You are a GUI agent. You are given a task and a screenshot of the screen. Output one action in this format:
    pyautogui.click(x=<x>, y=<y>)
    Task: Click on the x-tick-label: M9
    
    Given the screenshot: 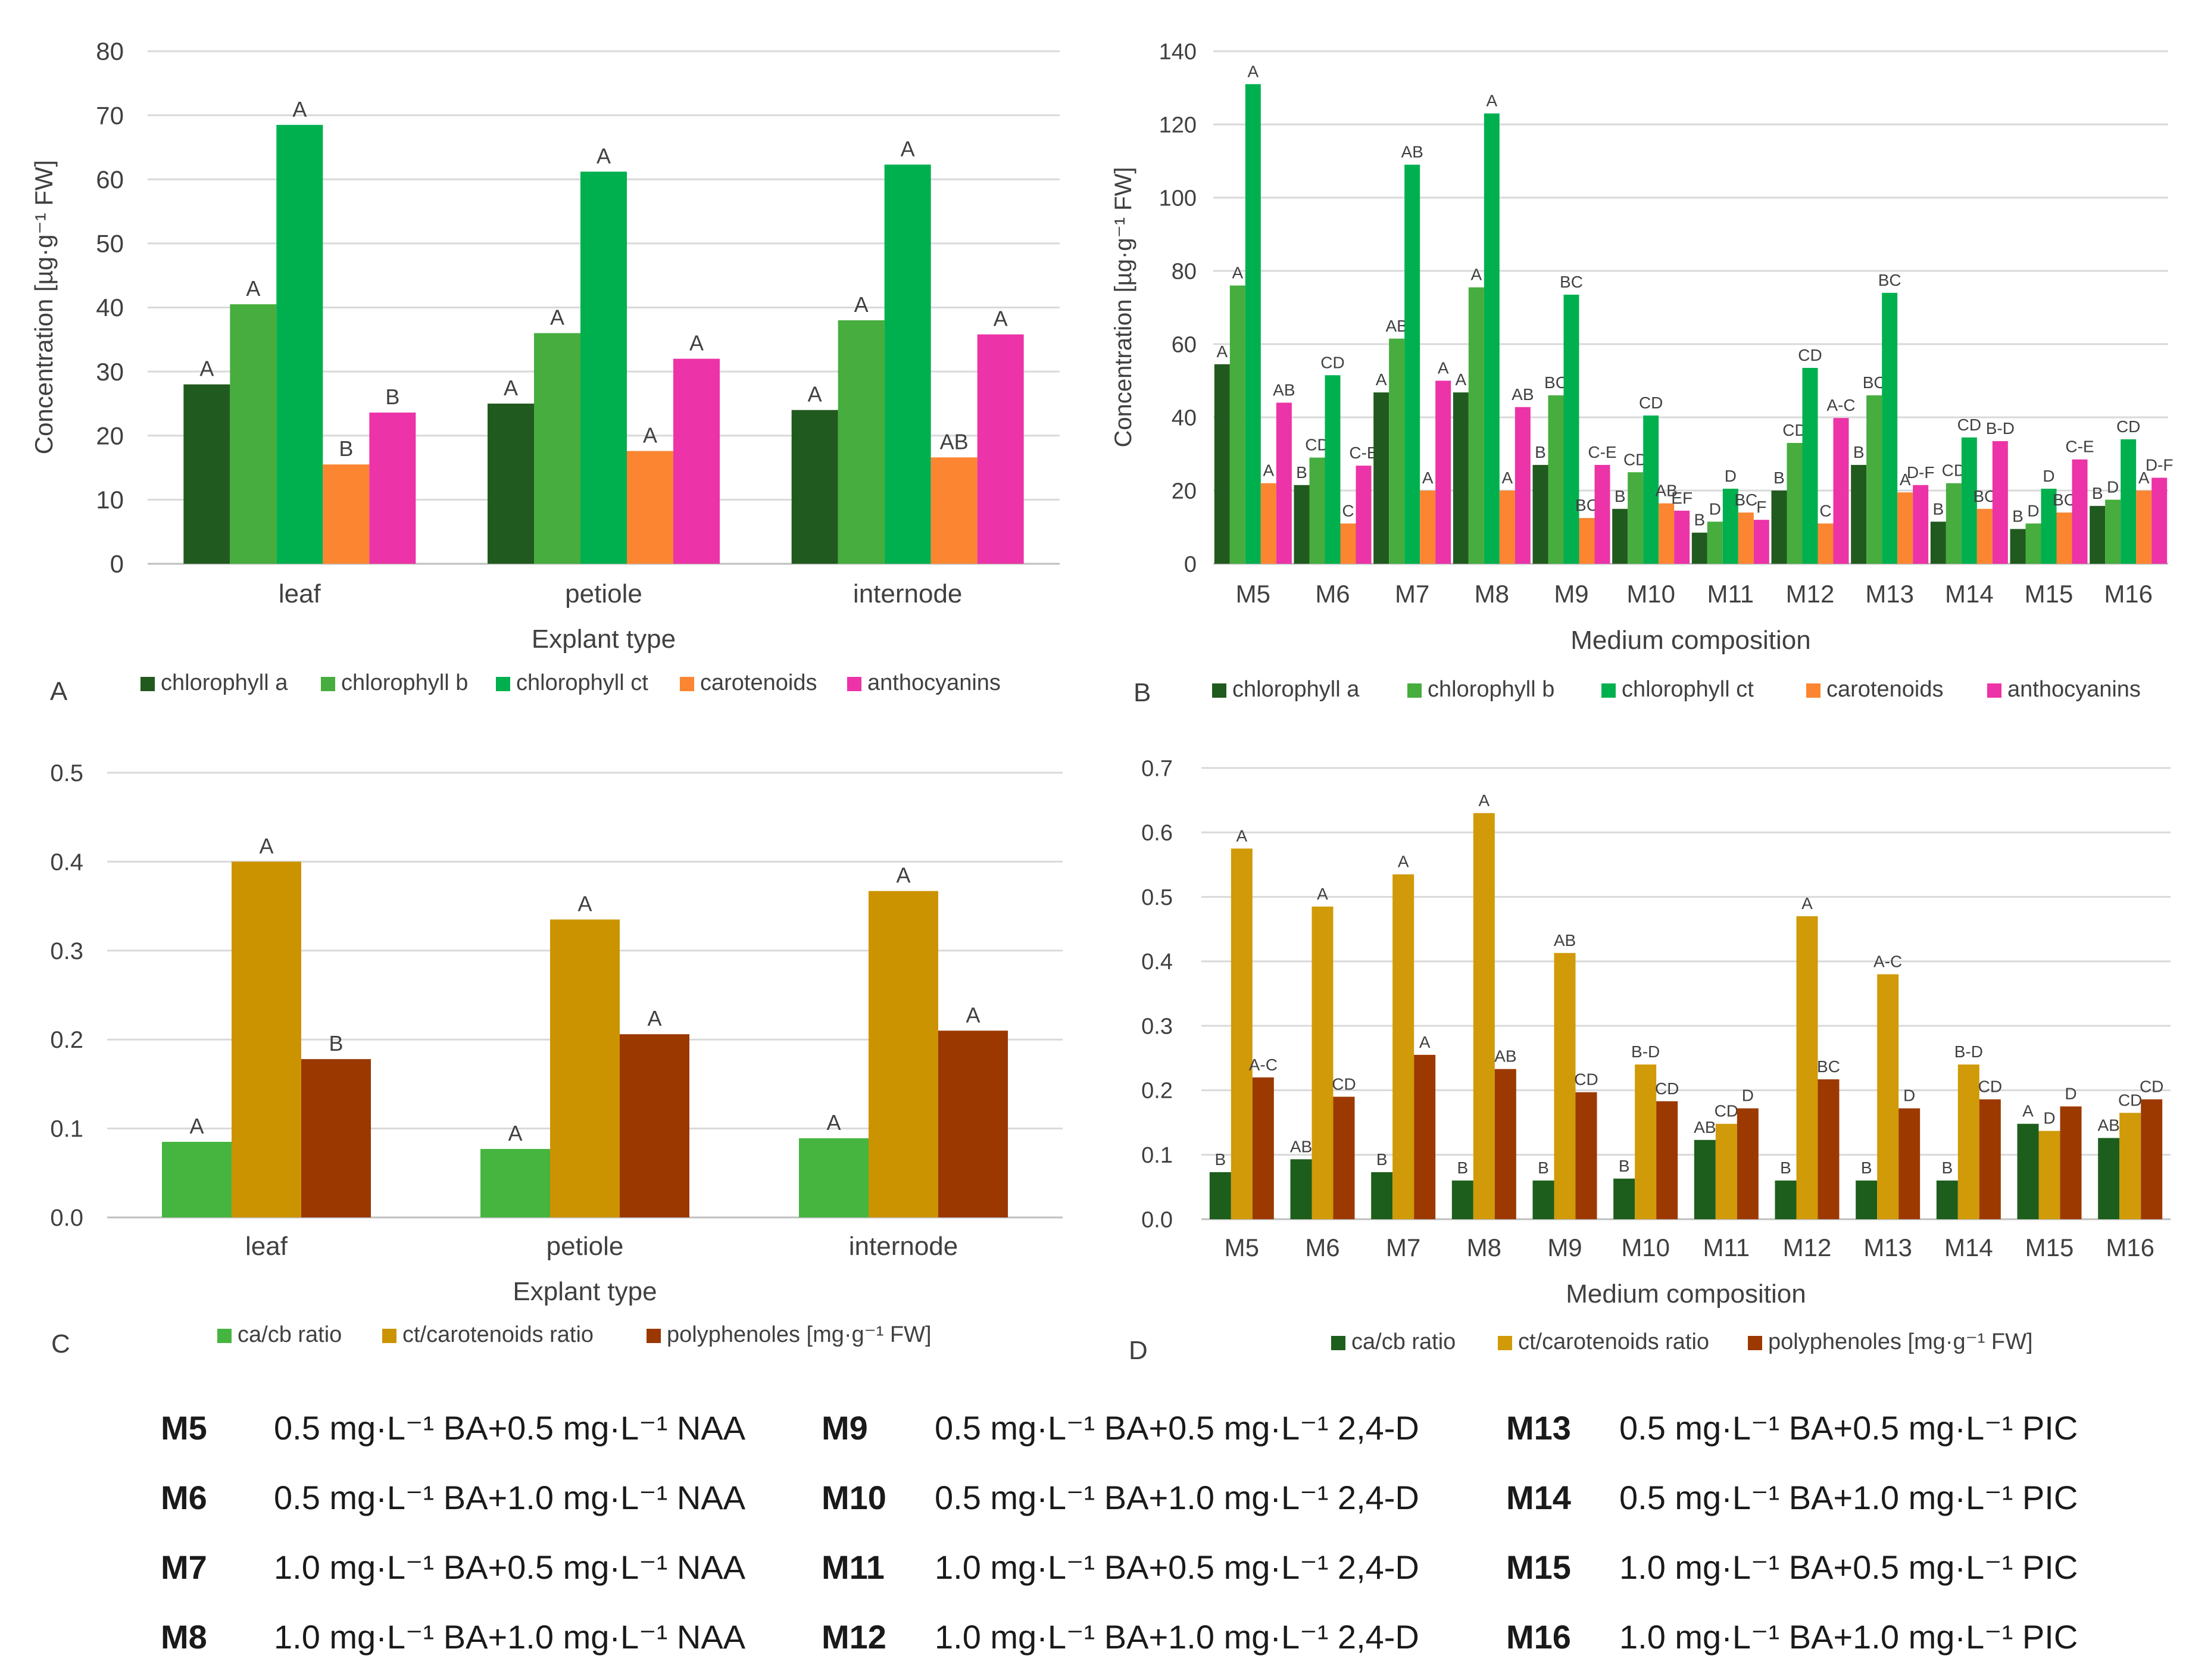 What is the action you would take?
    pyautogui.click(x=1571, y=594)
    